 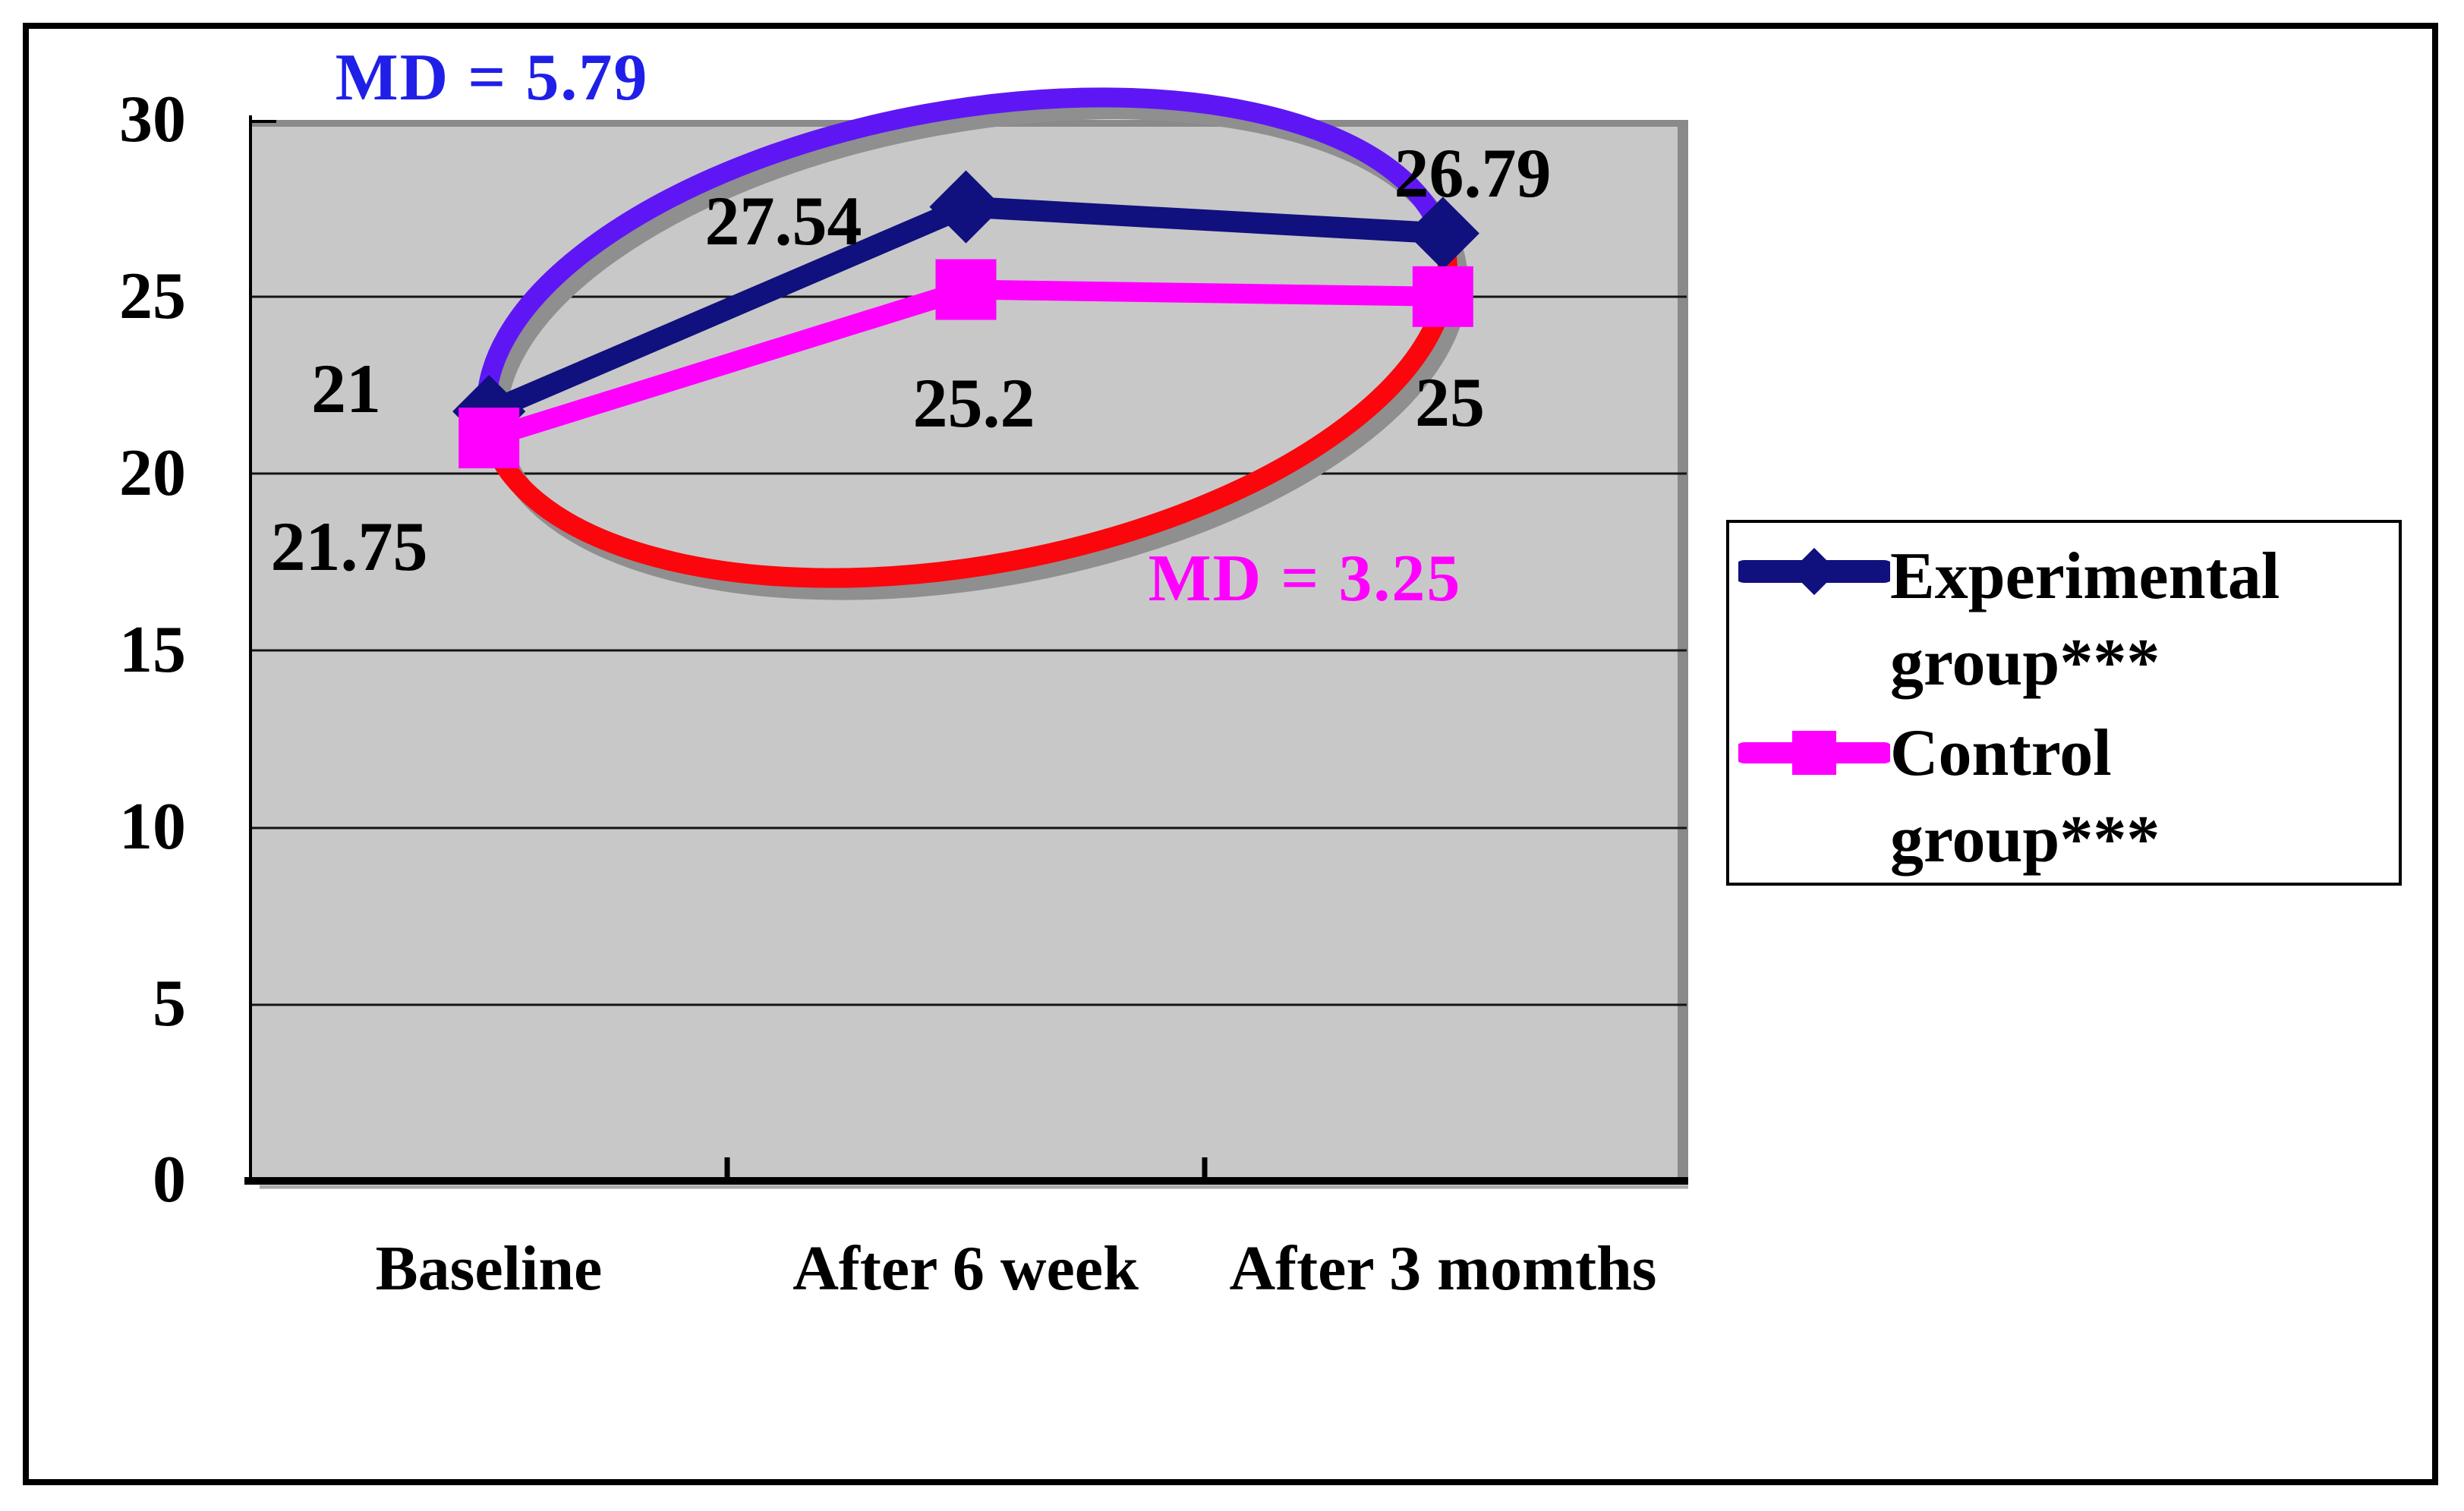 I want to click on y-axis-tick-label: 25, so click(x=152, y=296).